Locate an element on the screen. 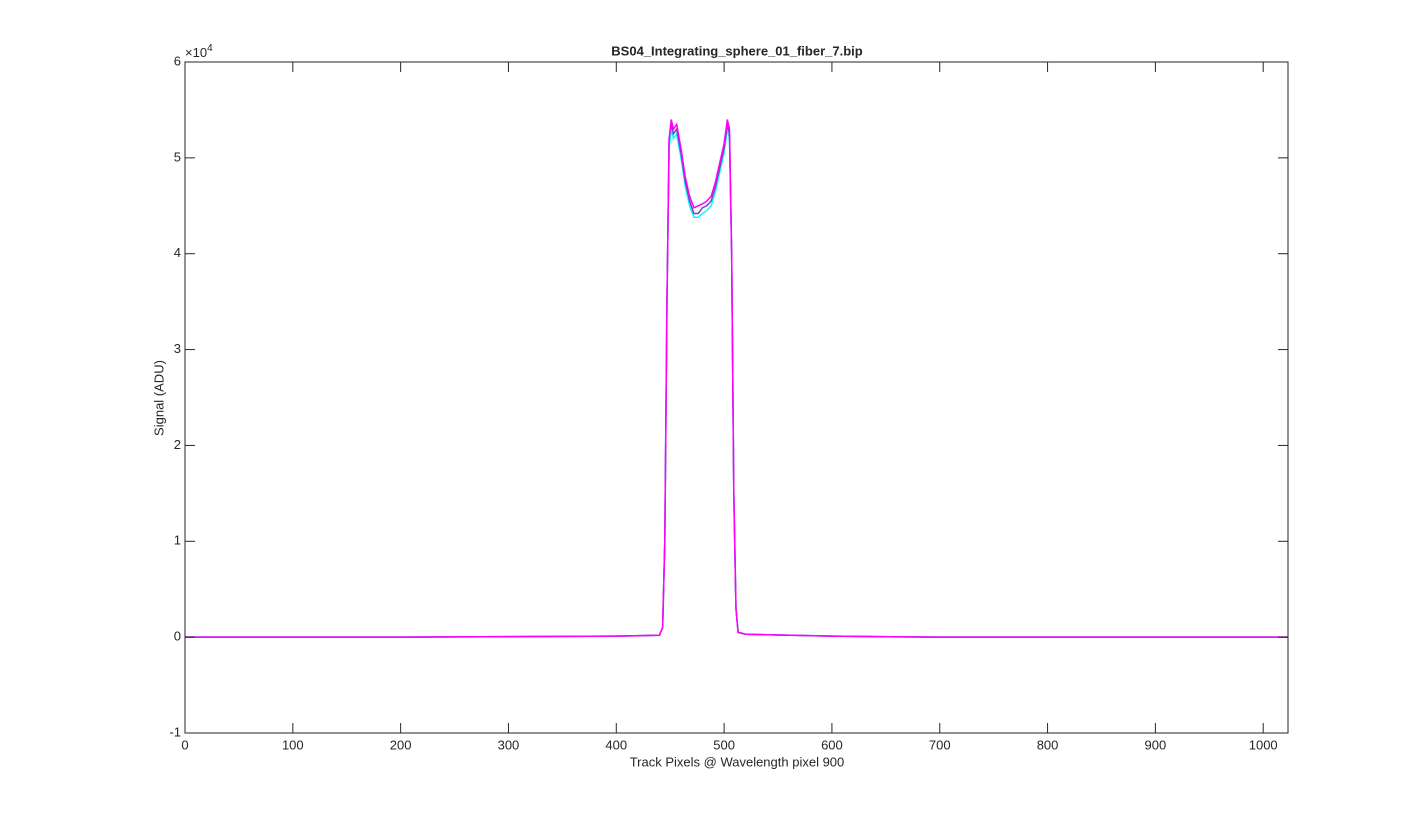 The height and width of the screenshot is (825, 1425). y-tick-label: 3 is located at coordinates (177, 348).